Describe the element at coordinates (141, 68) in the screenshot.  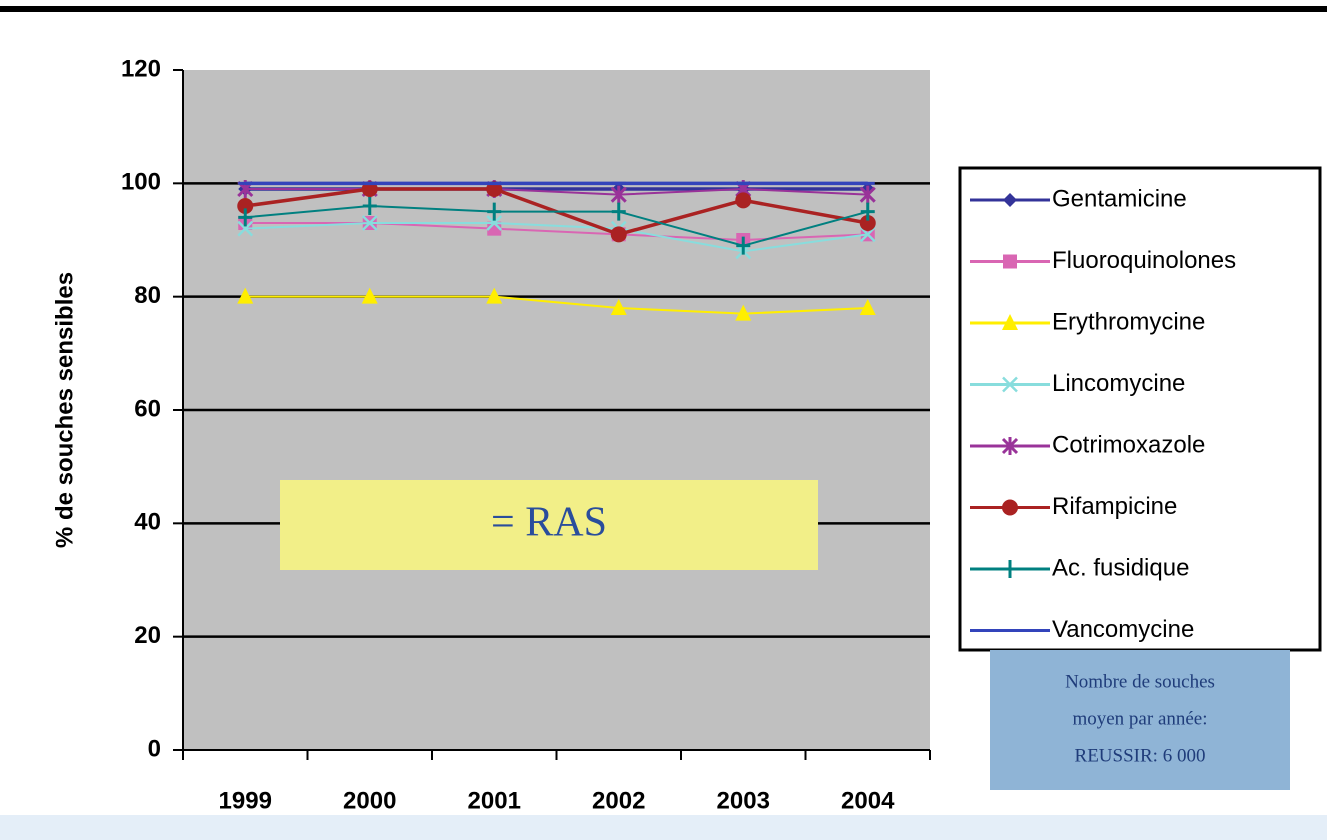
I see `y-tick-label: 120` at that location.